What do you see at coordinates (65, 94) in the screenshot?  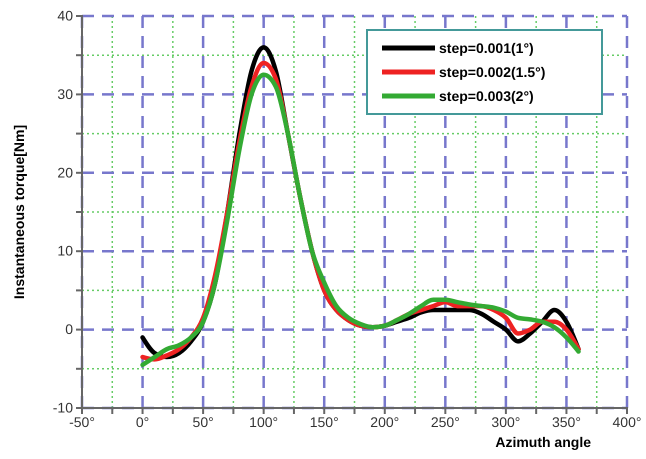 I see `y-tick-label: 30` at bounding box center [65, 94].